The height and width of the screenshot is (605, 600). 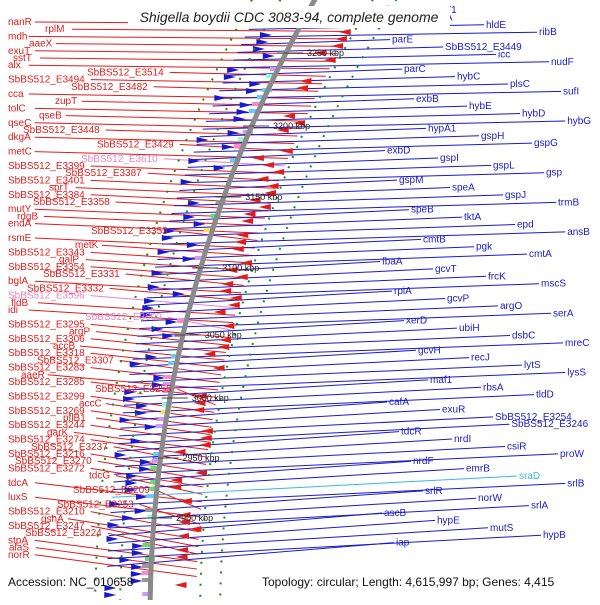 I want to click on gene-label-right: hypB, so click(x=554, y=535).